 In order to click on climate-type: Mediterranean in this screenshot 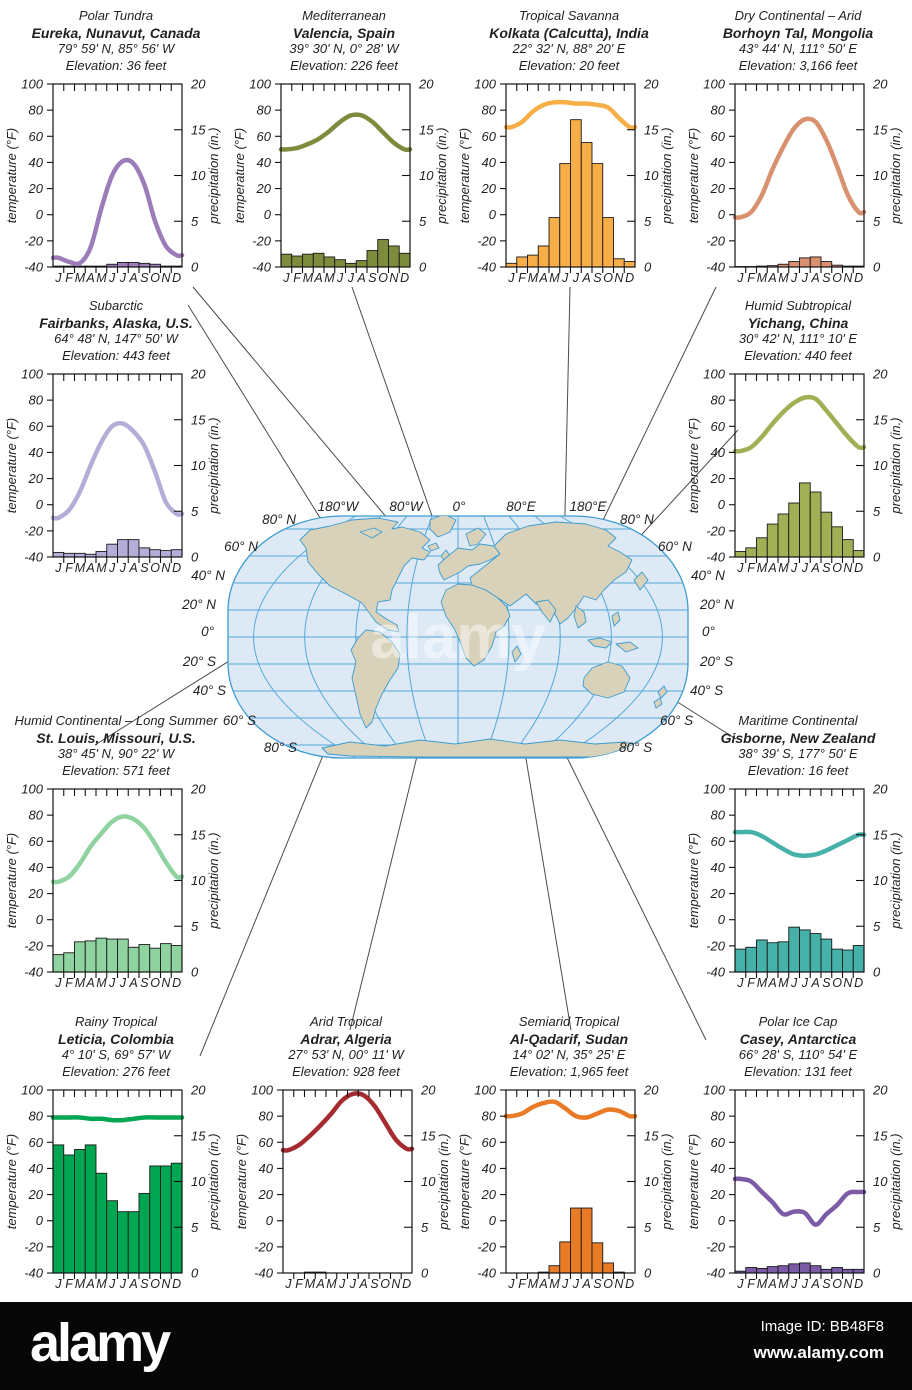, I will do `click(344, 15)`.